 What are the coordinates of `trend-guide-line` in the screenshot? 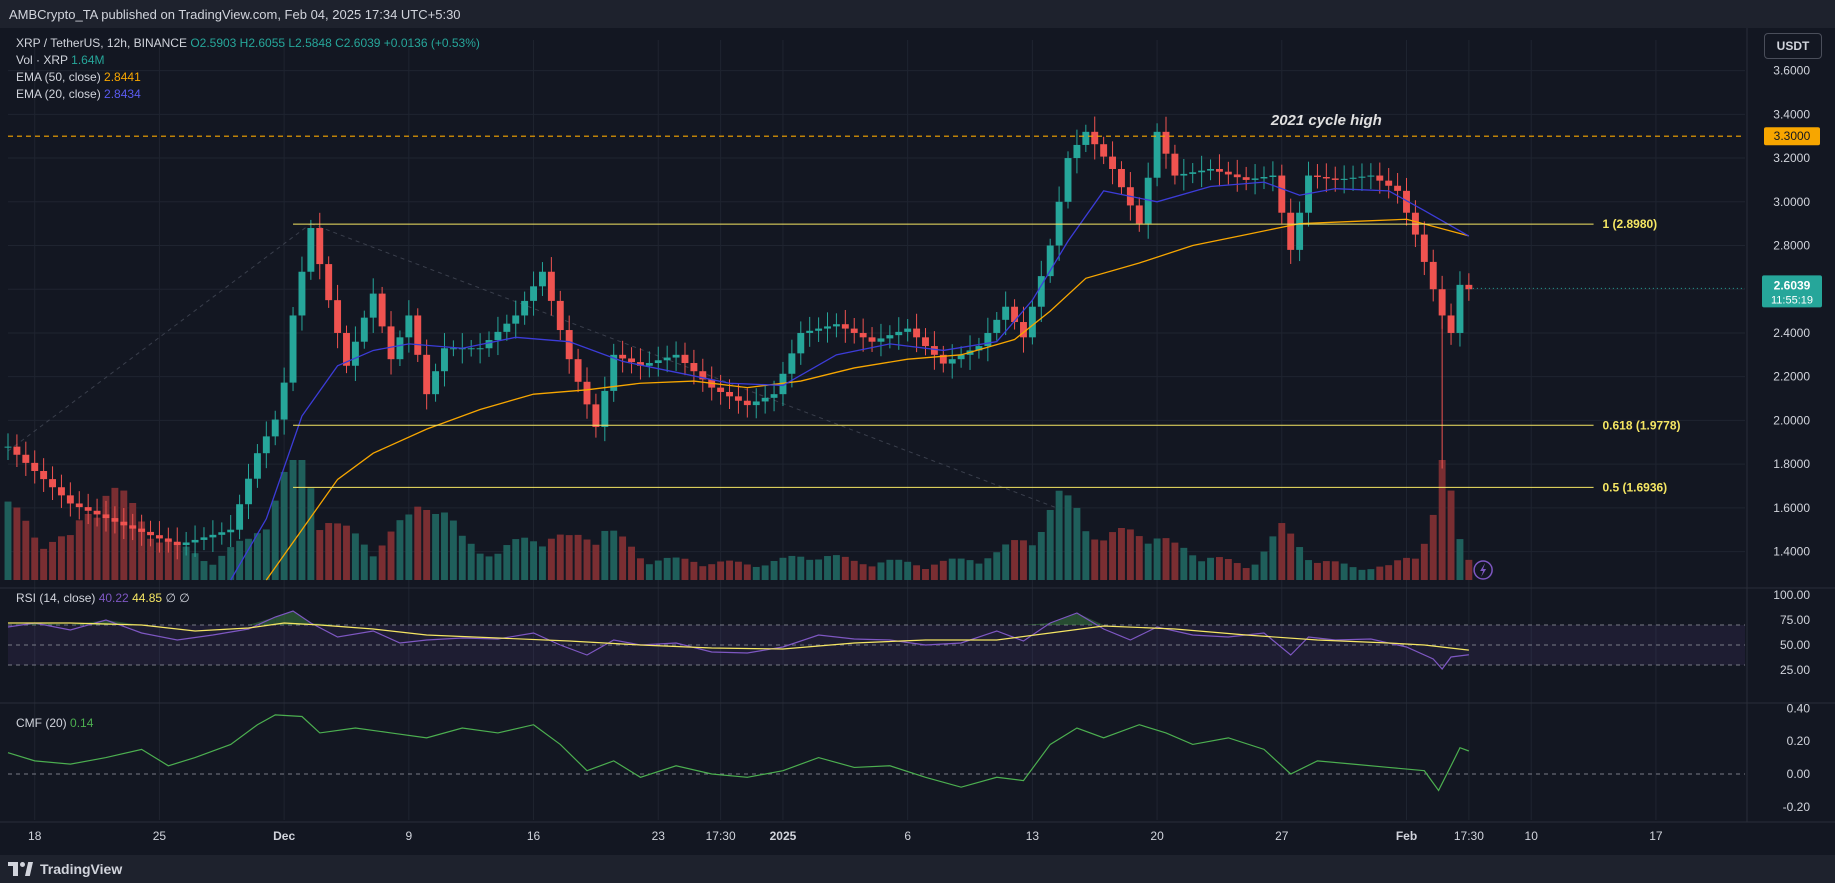 It's located at (159, 337).